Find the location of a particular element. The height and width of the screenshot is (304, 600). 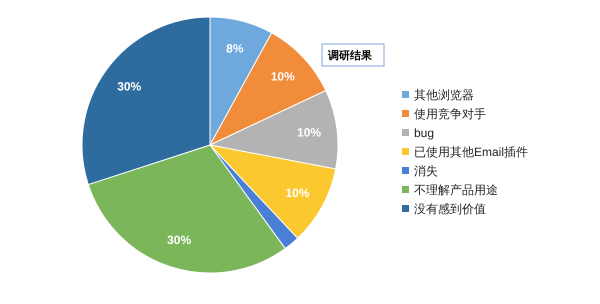

legend-label: 其他浏览器 is located at coordinates (444, 95).